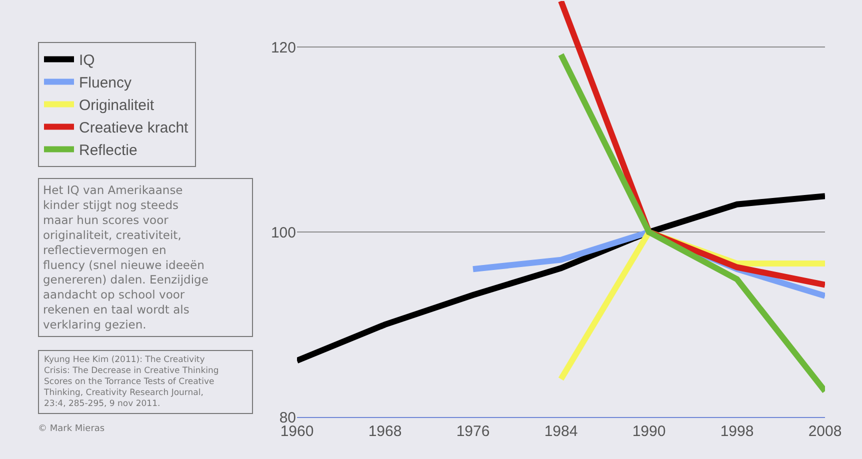  What do you see at coordinates (108, 151) in the screenshot?
I see `legend-label: Reflectie` at bounding box center [108, 151].